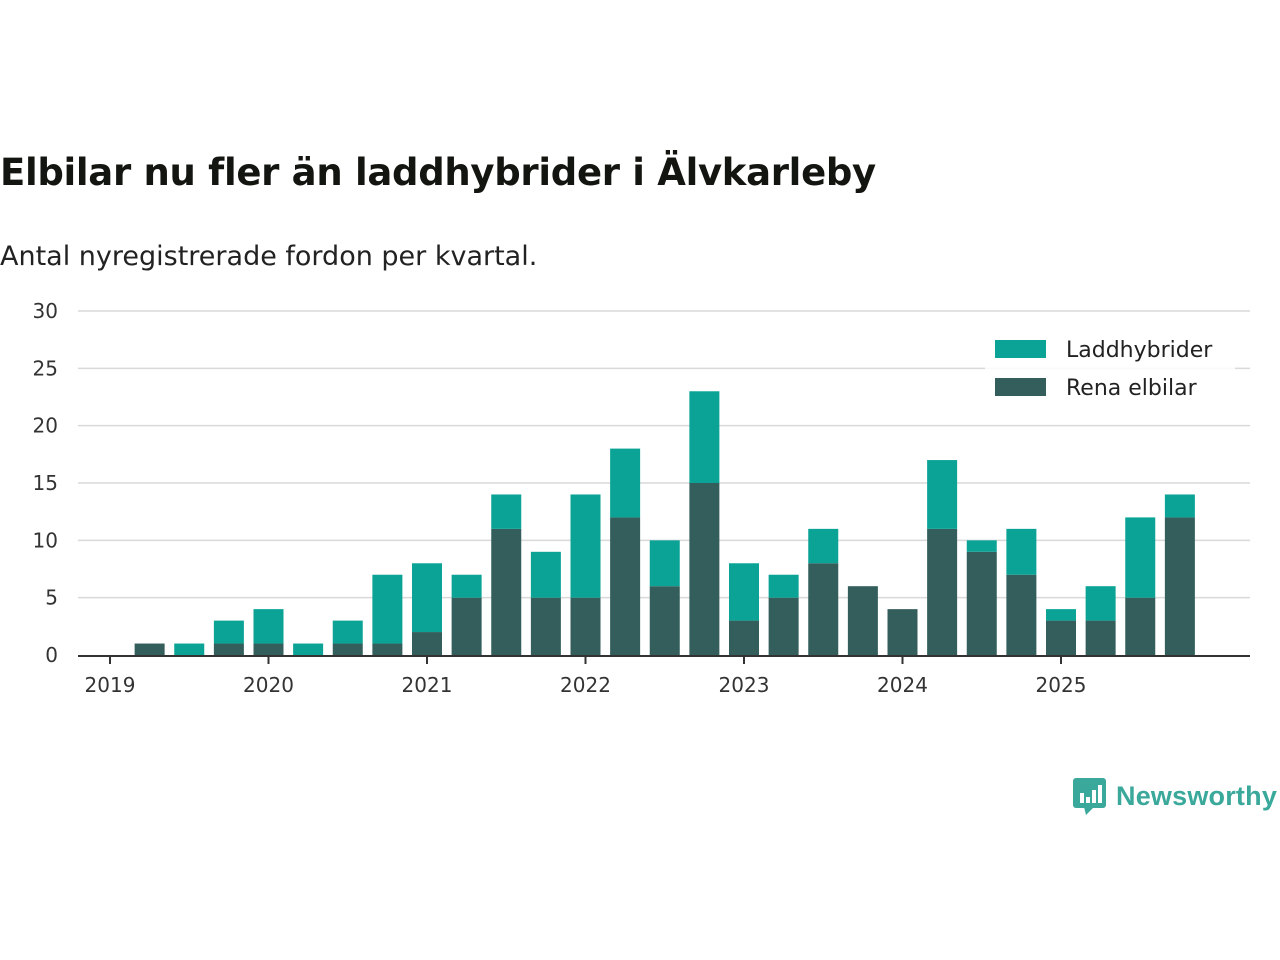 This screenshot has width=1280, height=960. I want to click on legend-swatch-rena-elbilar, so click(1020, 387).